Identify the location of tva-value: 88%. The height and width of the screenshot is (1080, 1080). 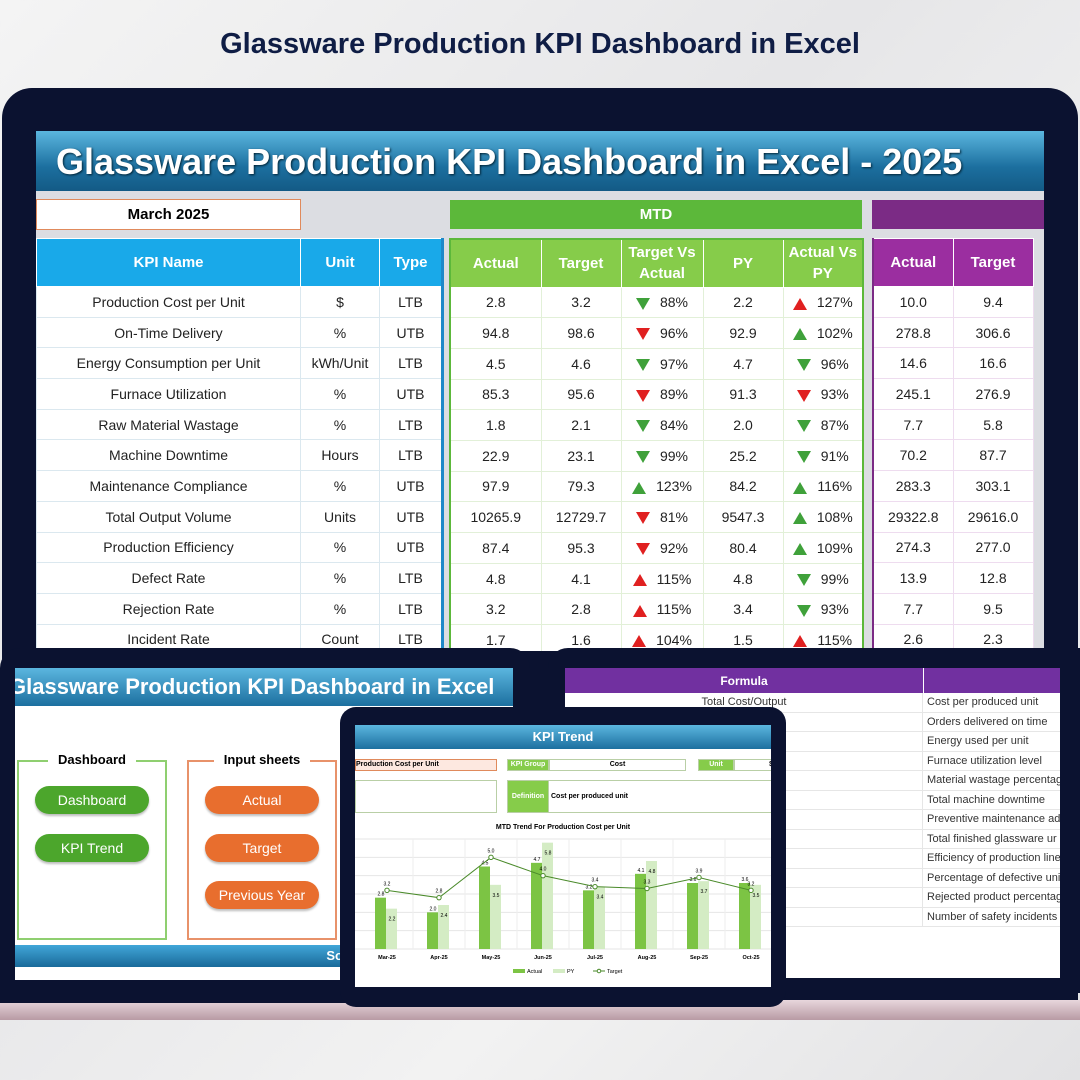
(674, 302).